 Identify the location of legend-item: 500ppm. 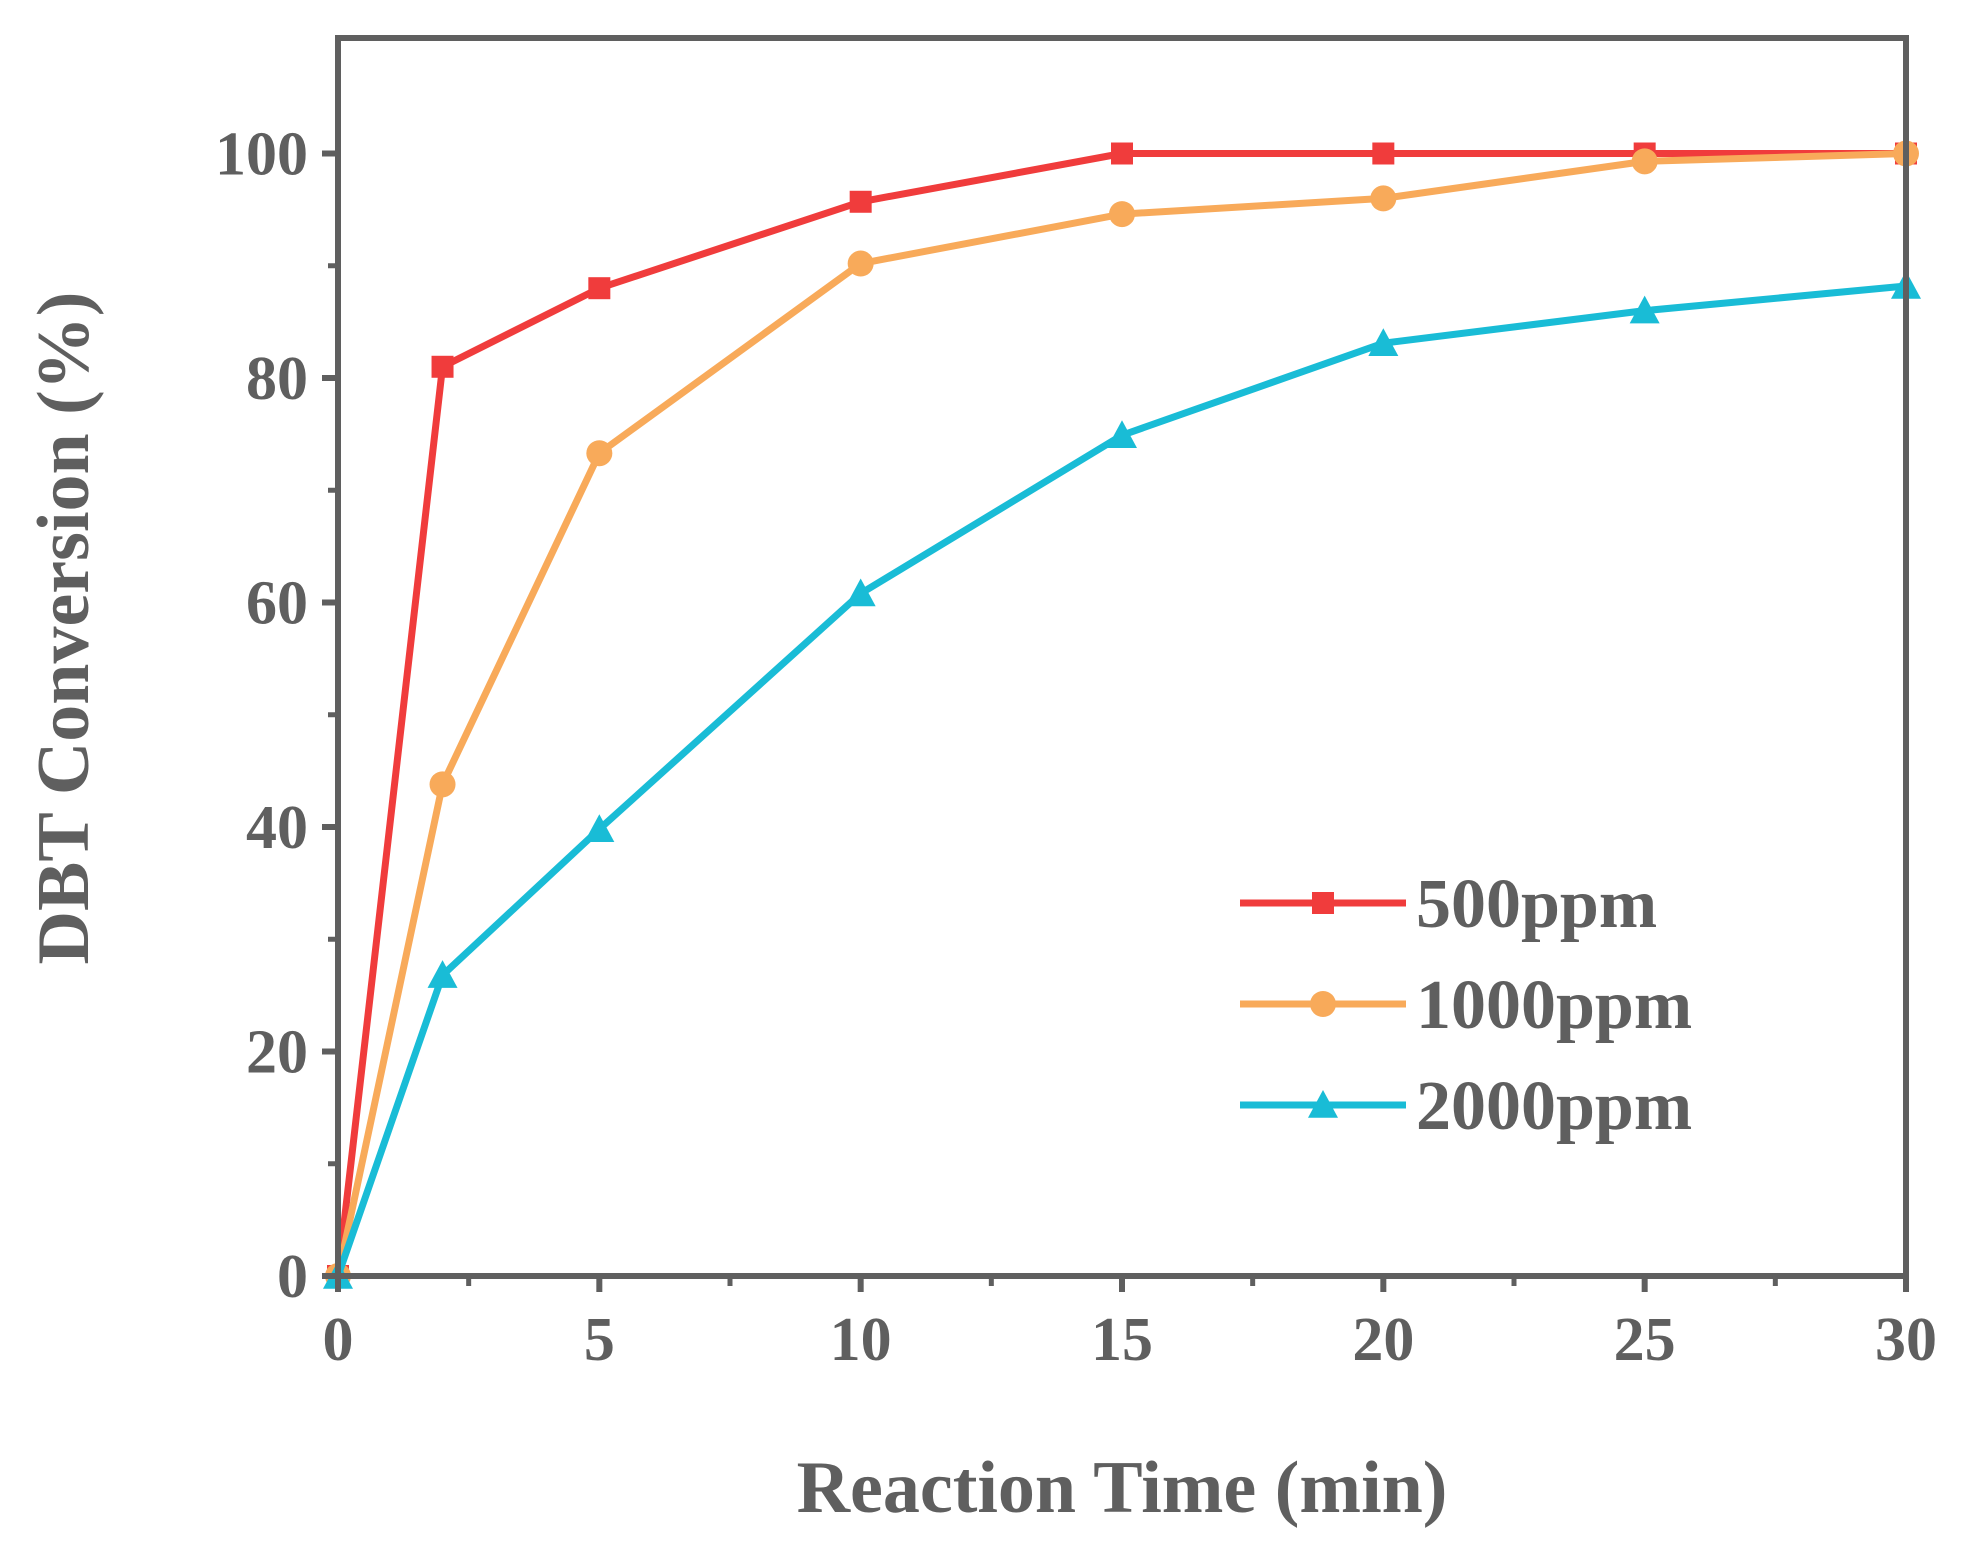
(1448, 904).